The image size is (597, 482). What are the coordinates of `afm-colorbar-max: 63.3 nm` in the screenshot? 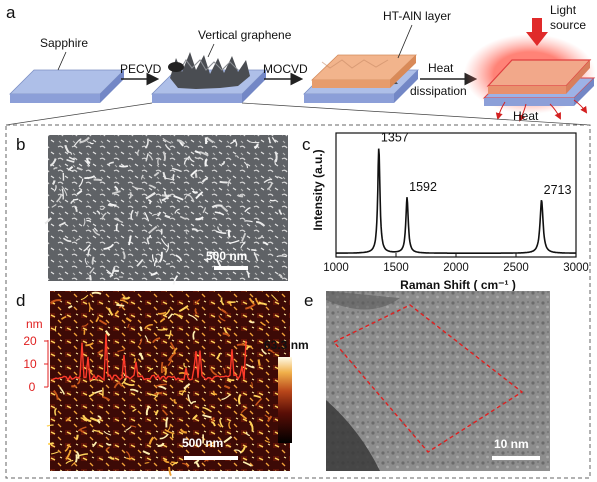 It's located at (286, 345).